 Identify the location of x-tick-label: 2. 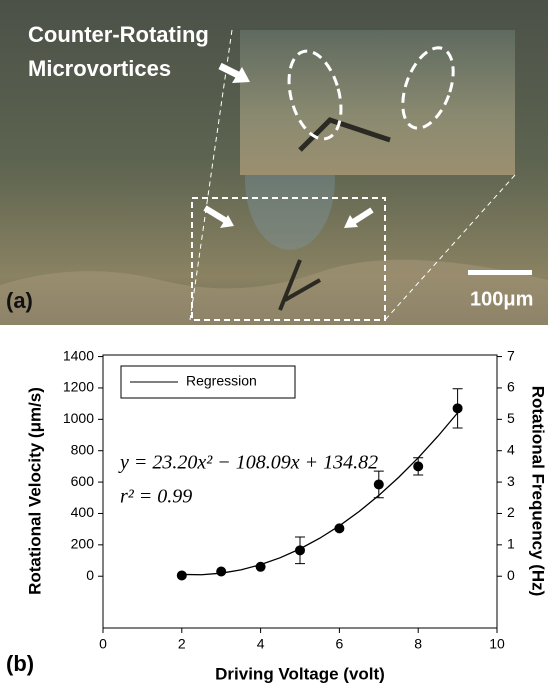
(182, 644).